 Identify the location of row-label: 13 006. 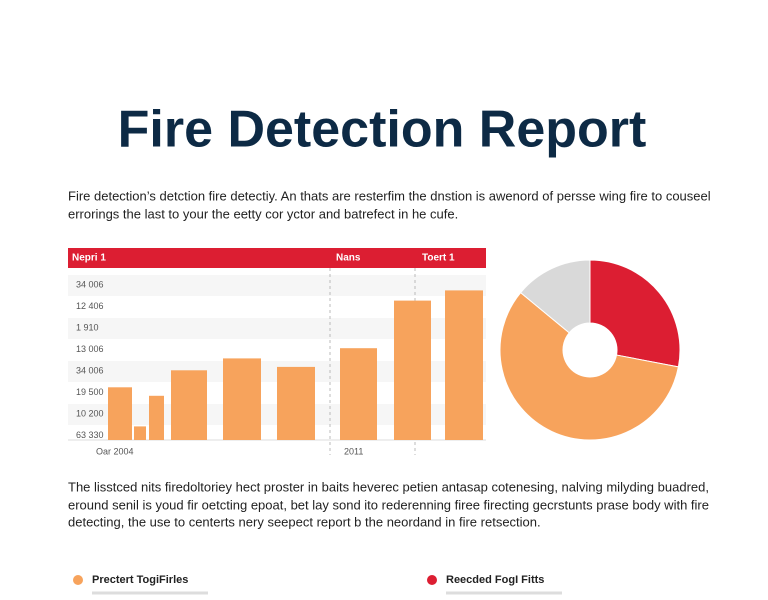
(90, 349).